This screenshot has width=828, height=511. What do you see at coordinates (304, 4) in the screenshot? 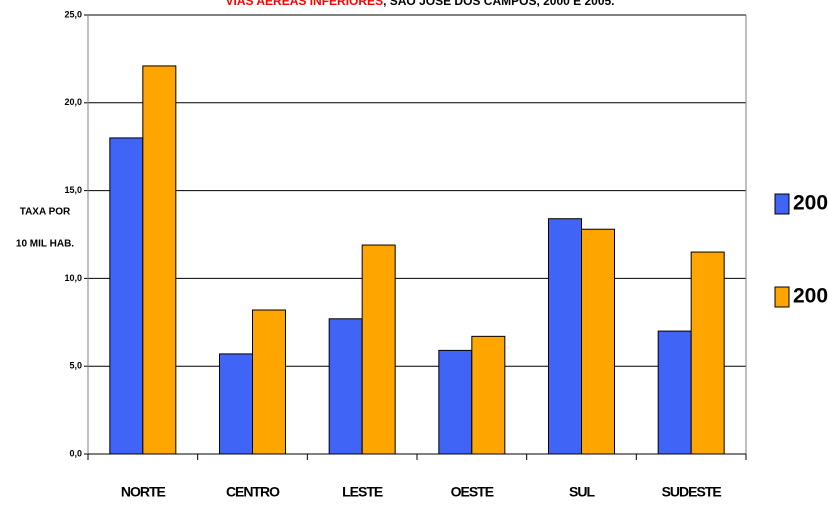
I see `title-part: VIAS AÉREAS INFERIORES` at bounding box center [304, 4].